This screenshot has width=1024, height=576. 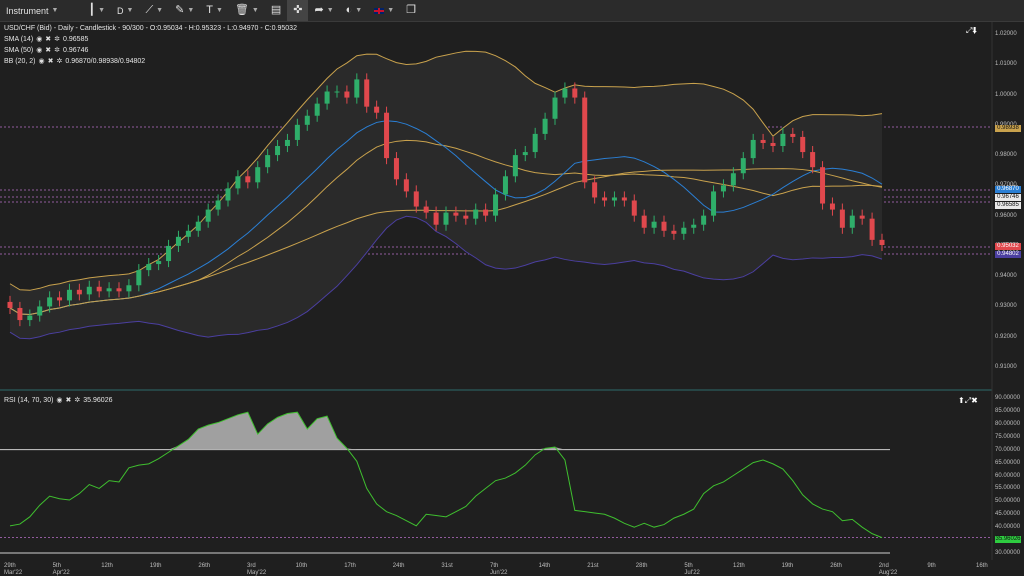 I want to click on bb-legend: BB (20, 2) ◉ ✖ ✲ 0.96870/0.98938/0.94802, so click(x=74, y=61).